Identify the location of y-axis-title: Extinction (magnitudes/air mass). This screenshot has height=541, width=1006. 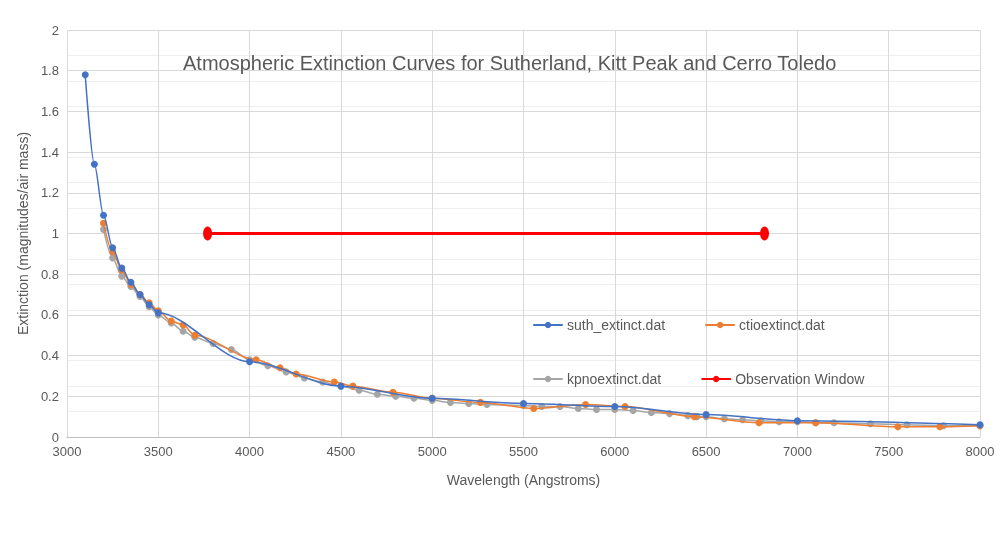
(23, 233).